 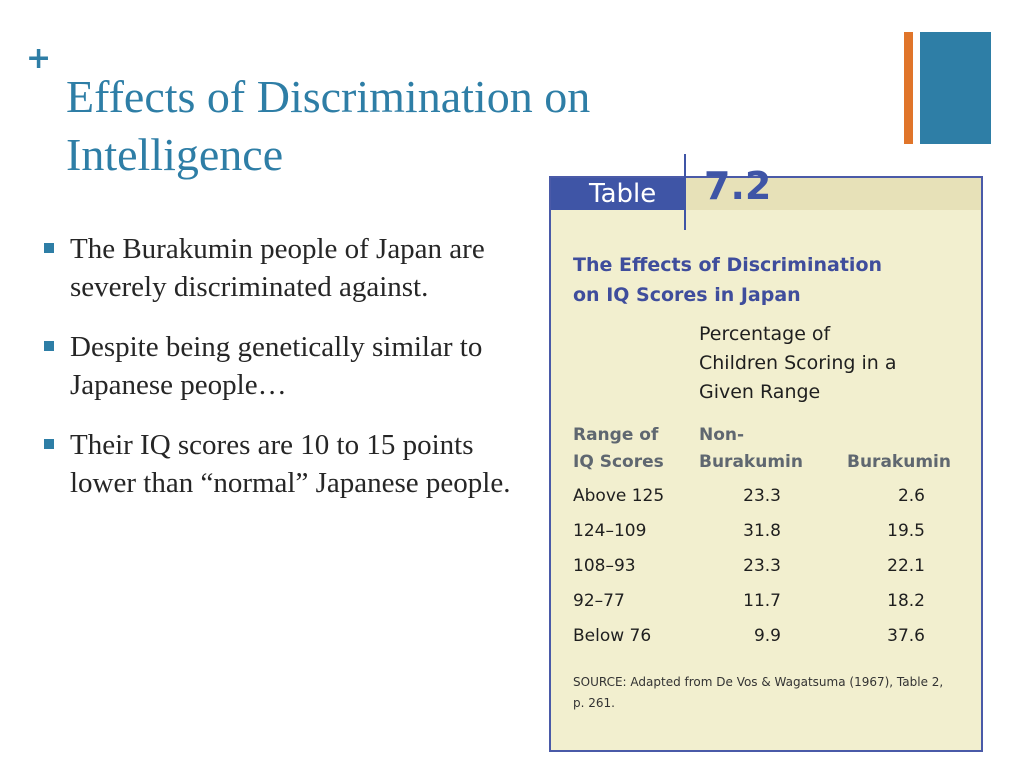 What do you see at coordinates (906, 601) in the screenshot?
I see `cell-burakumin: 18.2` at bounding box center [906, 601].